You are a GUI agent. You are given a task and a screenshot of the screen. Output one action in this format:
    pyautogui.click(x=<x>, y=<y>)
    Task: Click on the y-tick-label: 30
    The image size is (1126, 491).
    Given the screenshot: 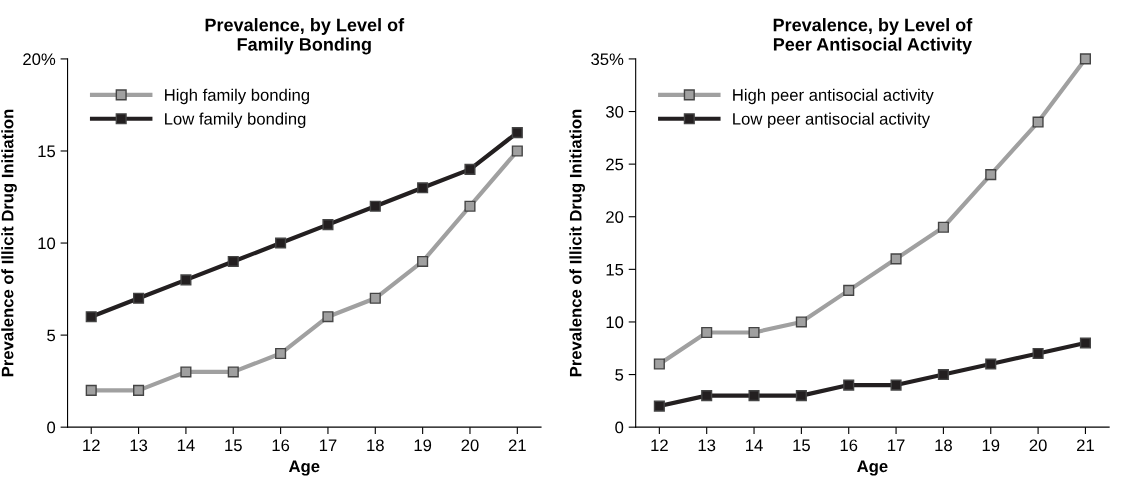 What is the action you would take?
    pyautogui.click(x=614, y=111)
    